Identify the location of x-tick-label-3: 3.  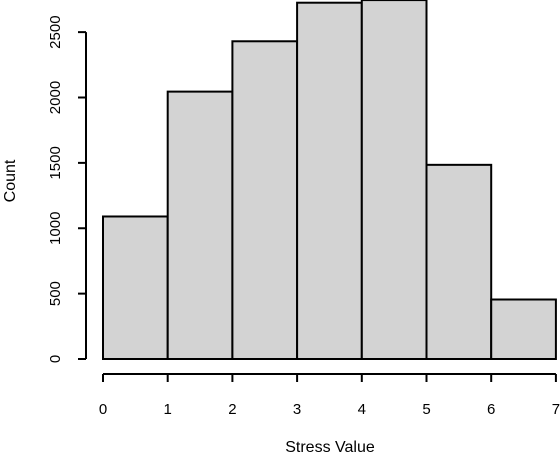
(297, 409).